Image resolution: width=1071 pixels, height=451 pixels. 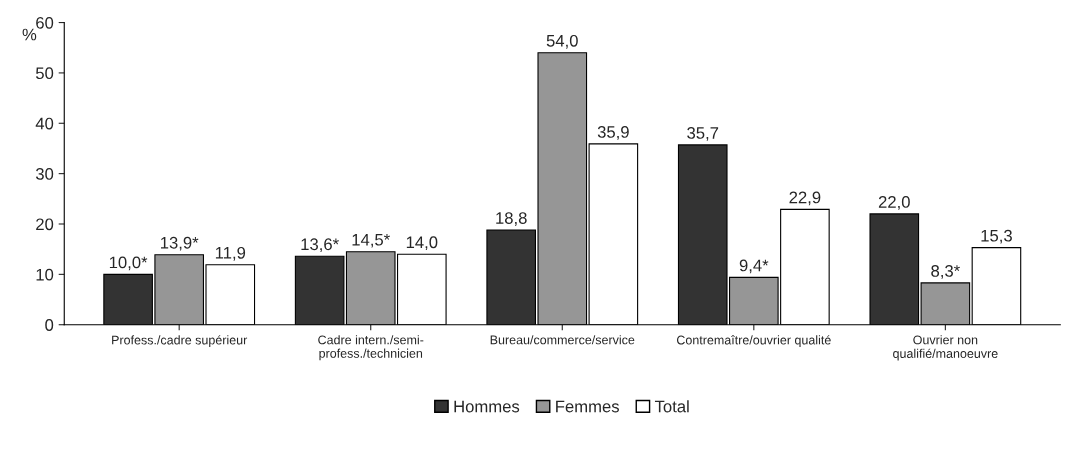 I want to click on data-label: 10,0*, so click(x=128, y=263).